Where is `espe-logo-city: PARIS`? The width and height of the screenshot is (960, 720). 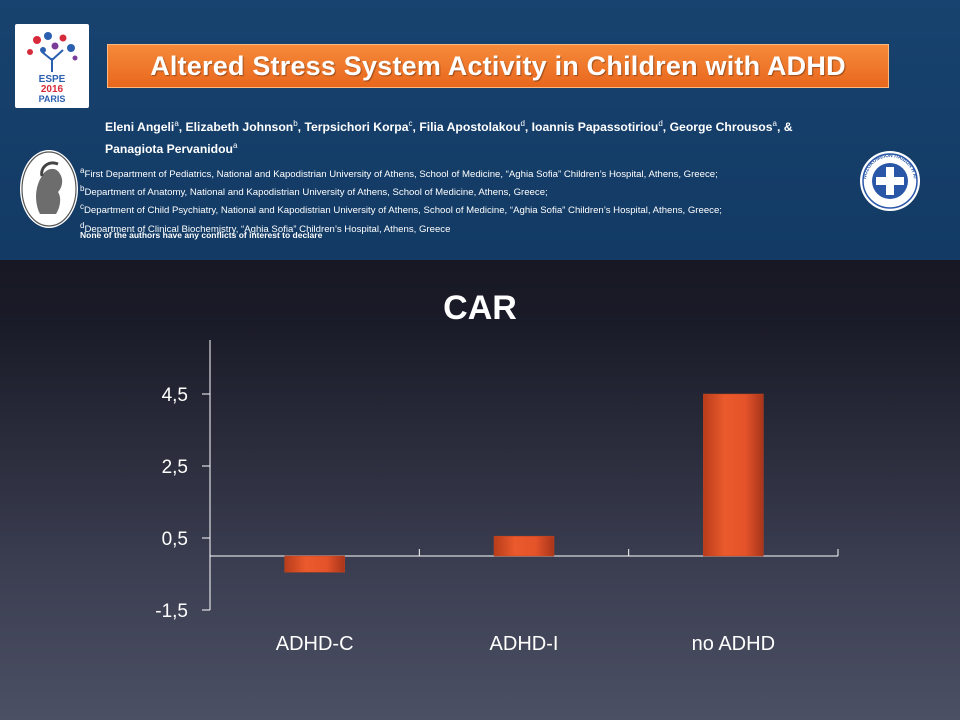
espe-logo-city: PARIS is located at coordinates (52, 99).